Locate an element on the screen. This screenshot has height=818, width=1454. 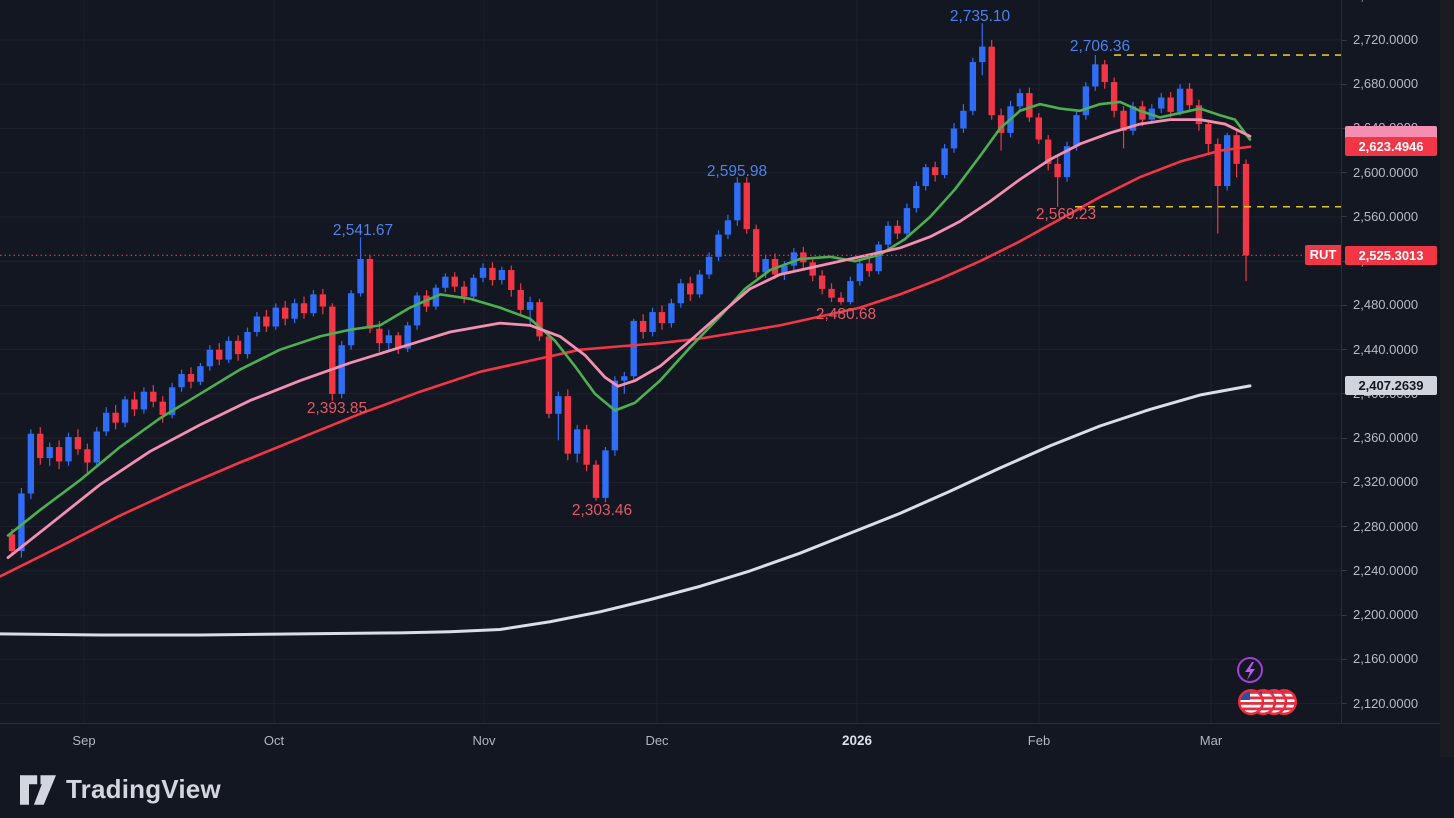
right-edge-gutter is located at coordinates (1447, 378).